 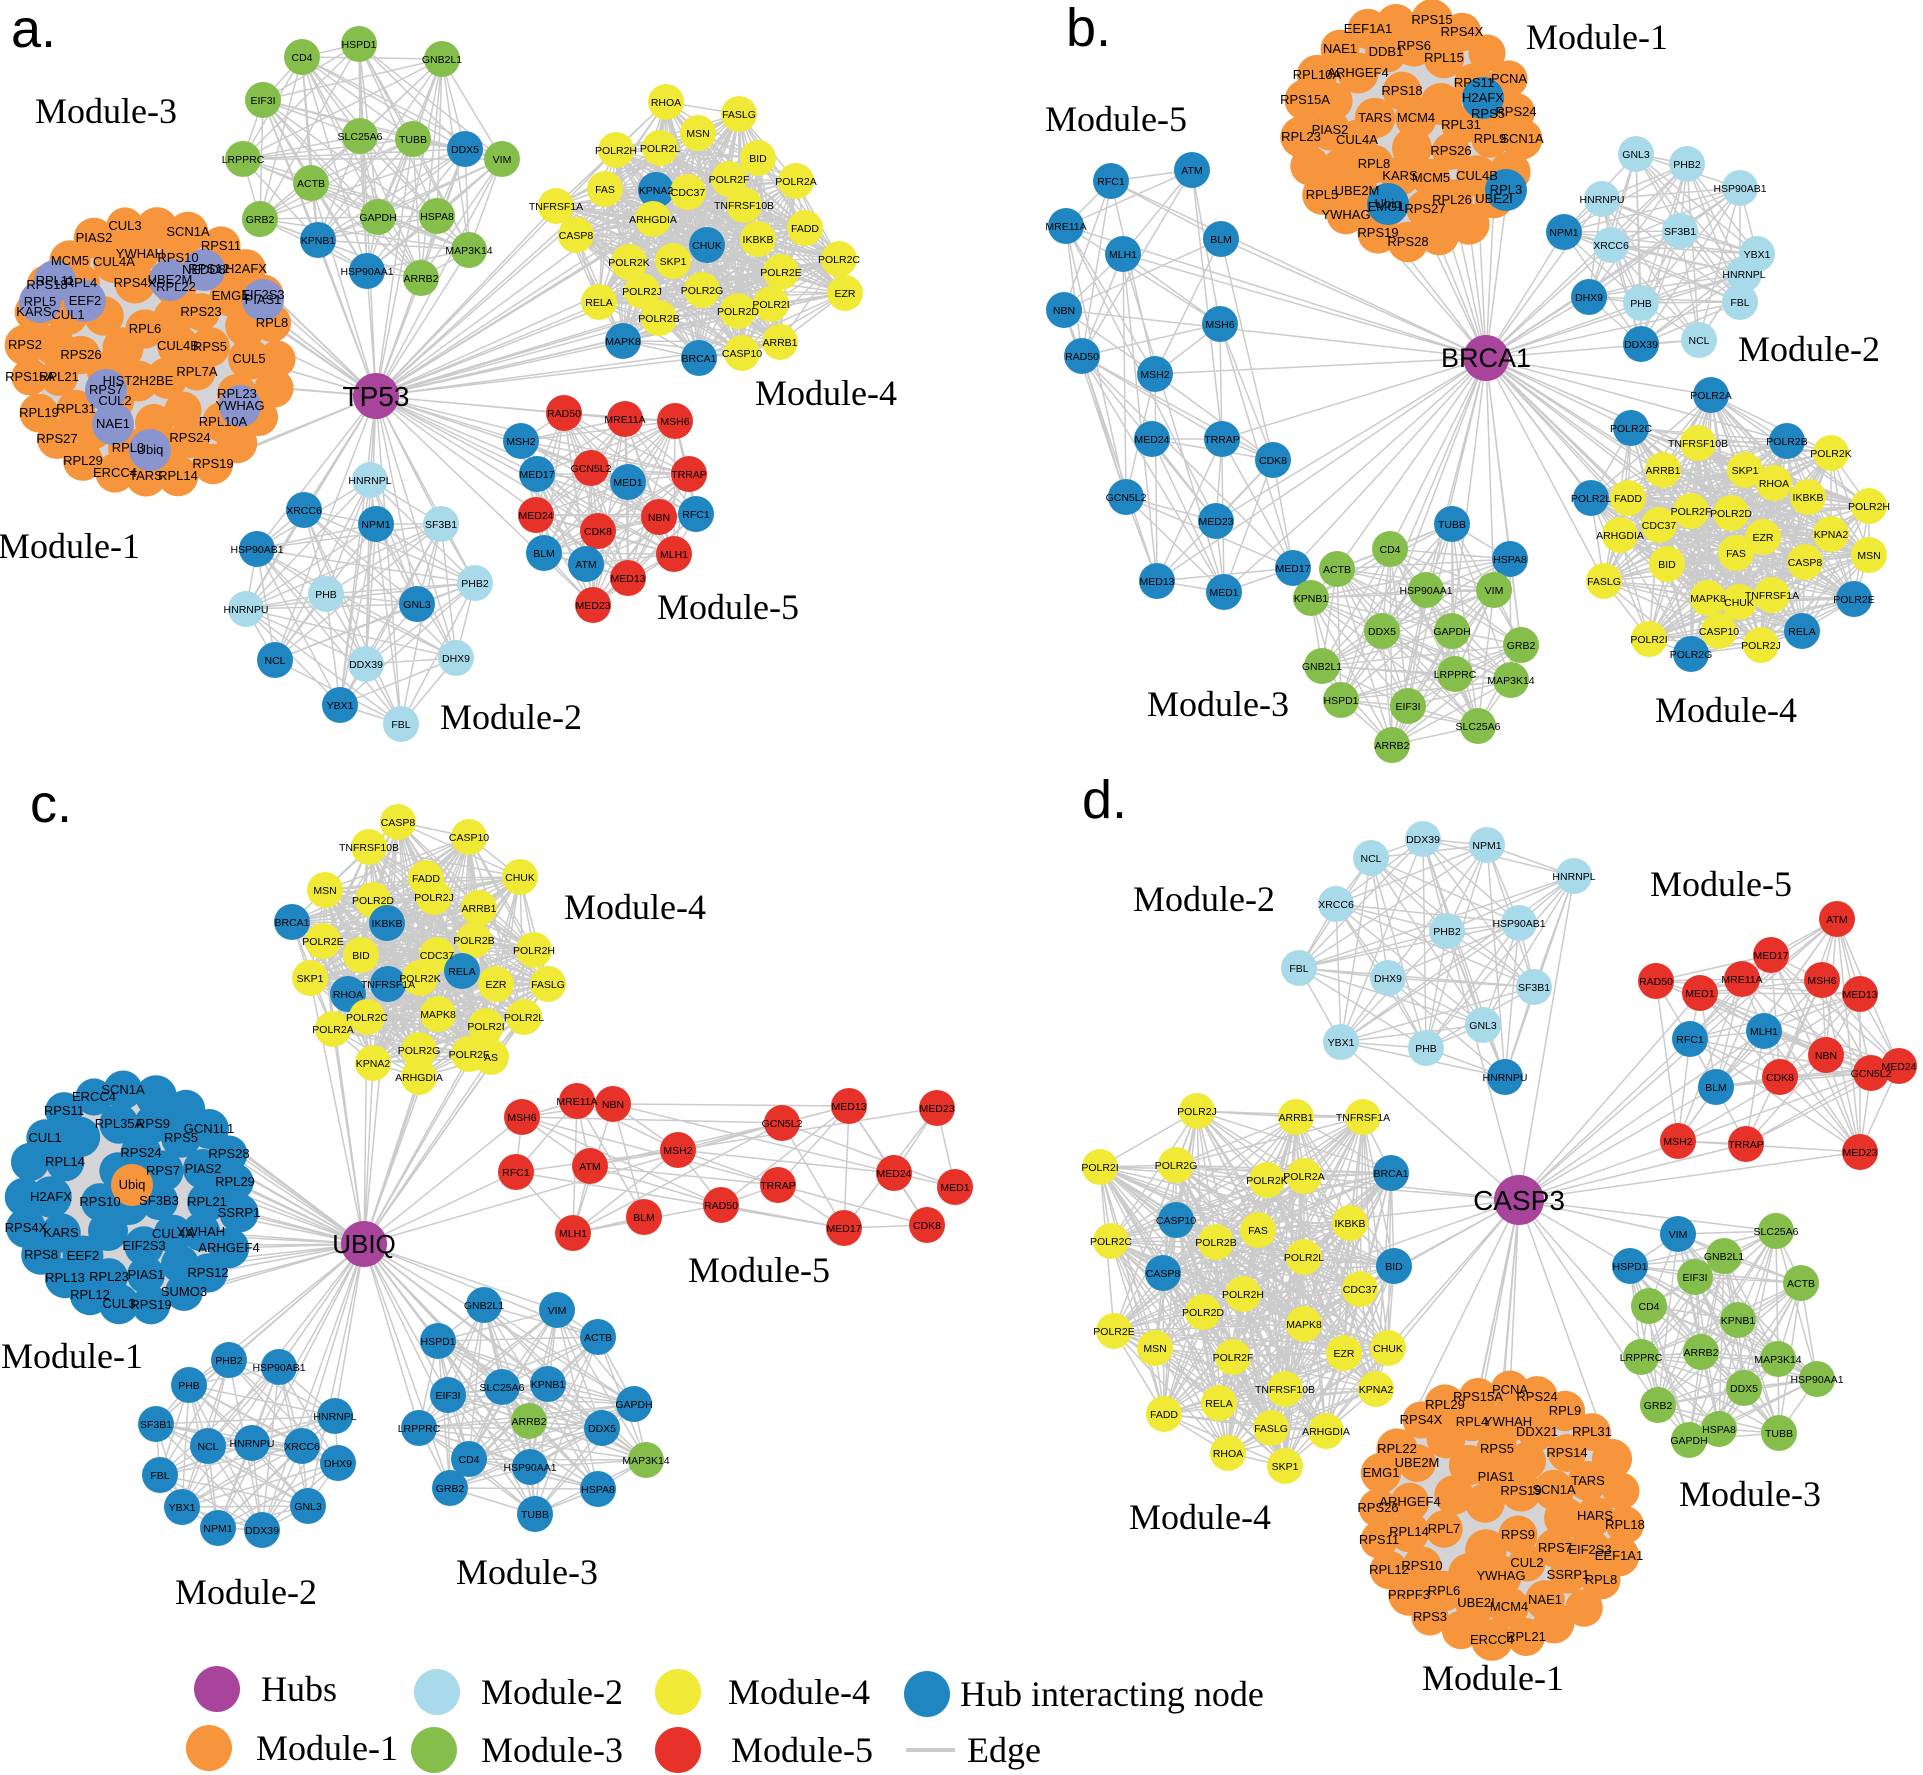 I want to click on svg-text: BID, so click(x=1667, y=565).